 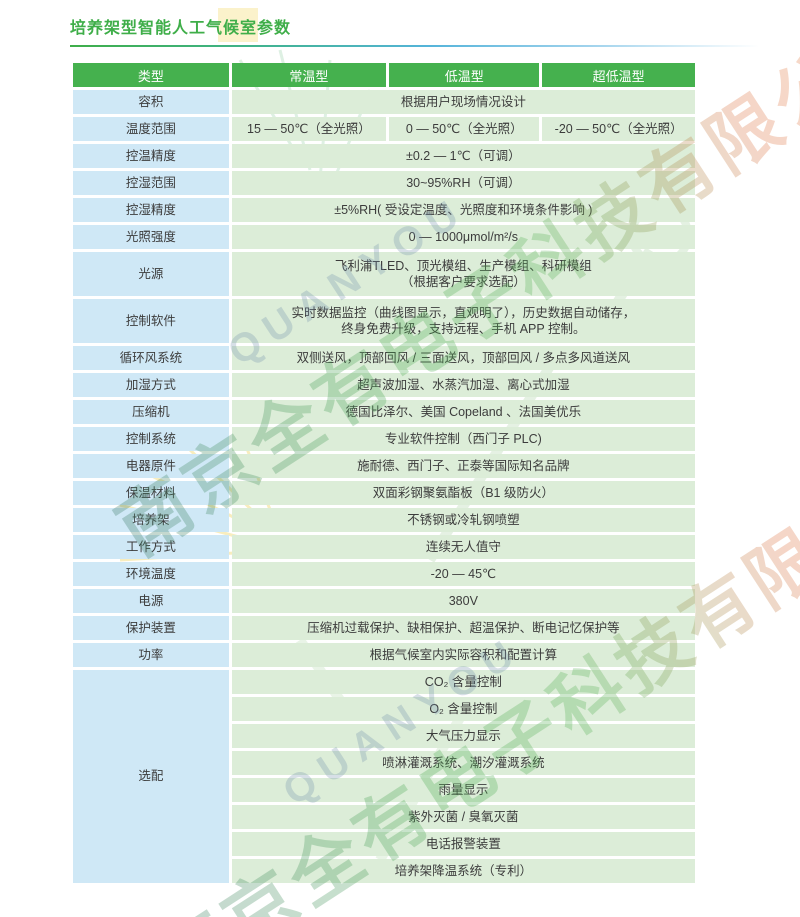 I want to click on row-value: 专业软件控制（西门子 PLC), so click(x=463, y=439).